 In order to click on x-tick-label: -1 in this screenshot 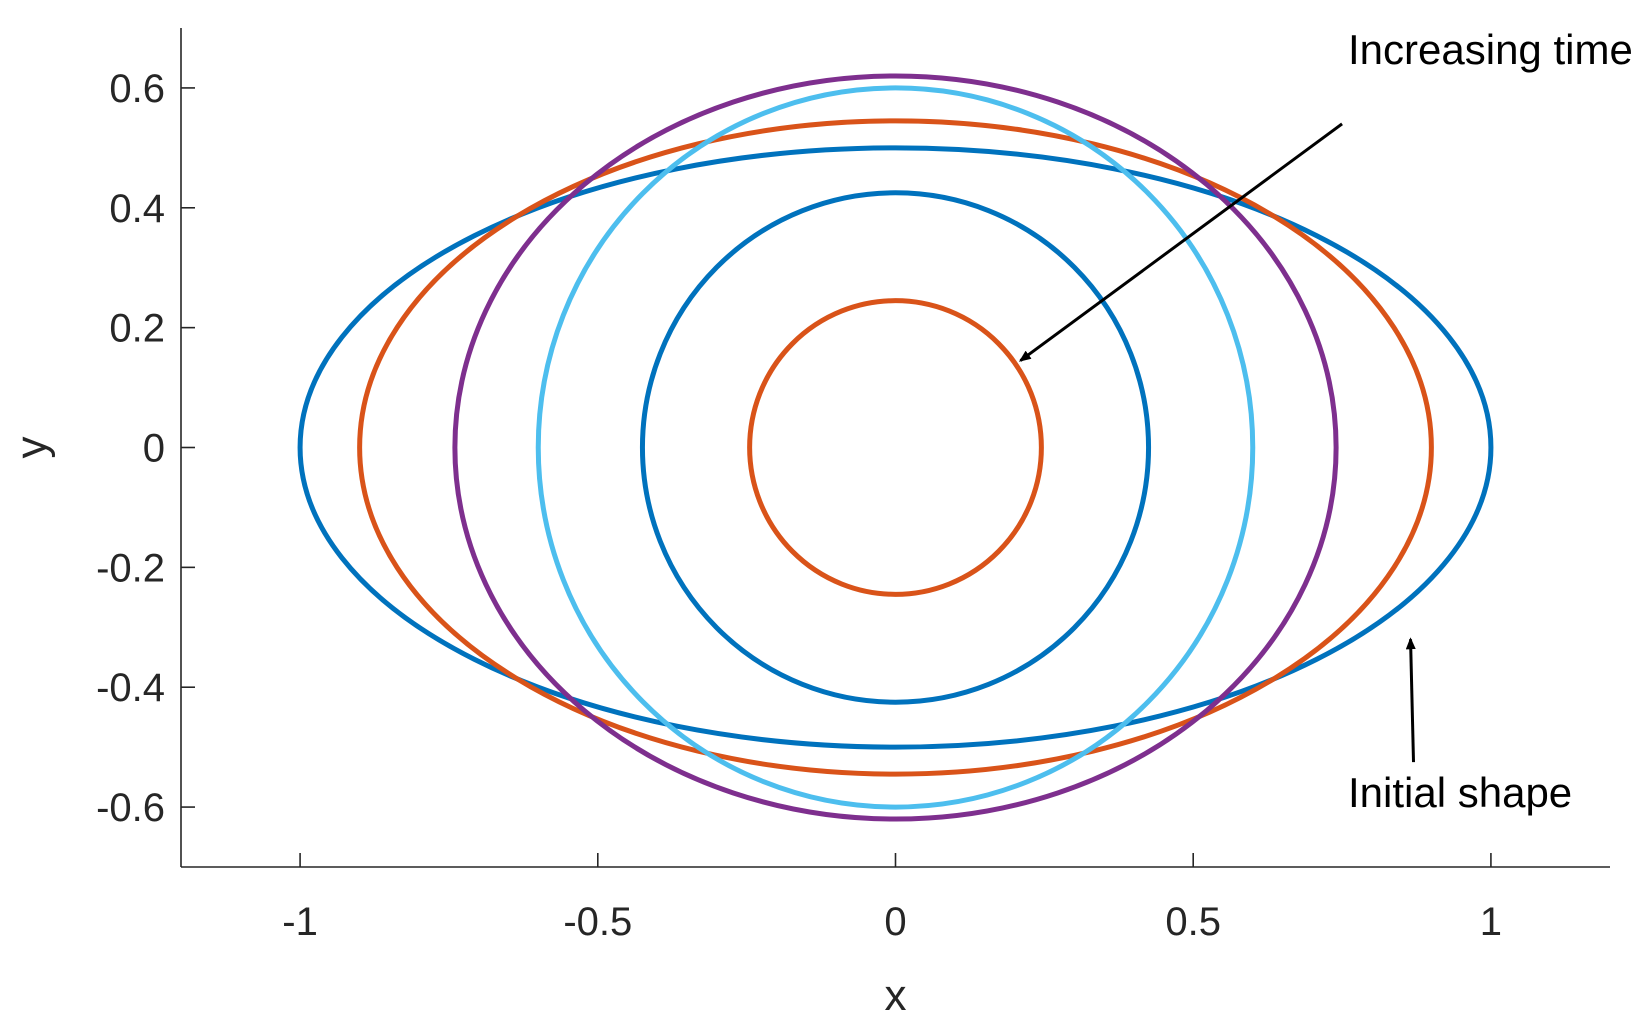, I will do `click(300, 922)`.